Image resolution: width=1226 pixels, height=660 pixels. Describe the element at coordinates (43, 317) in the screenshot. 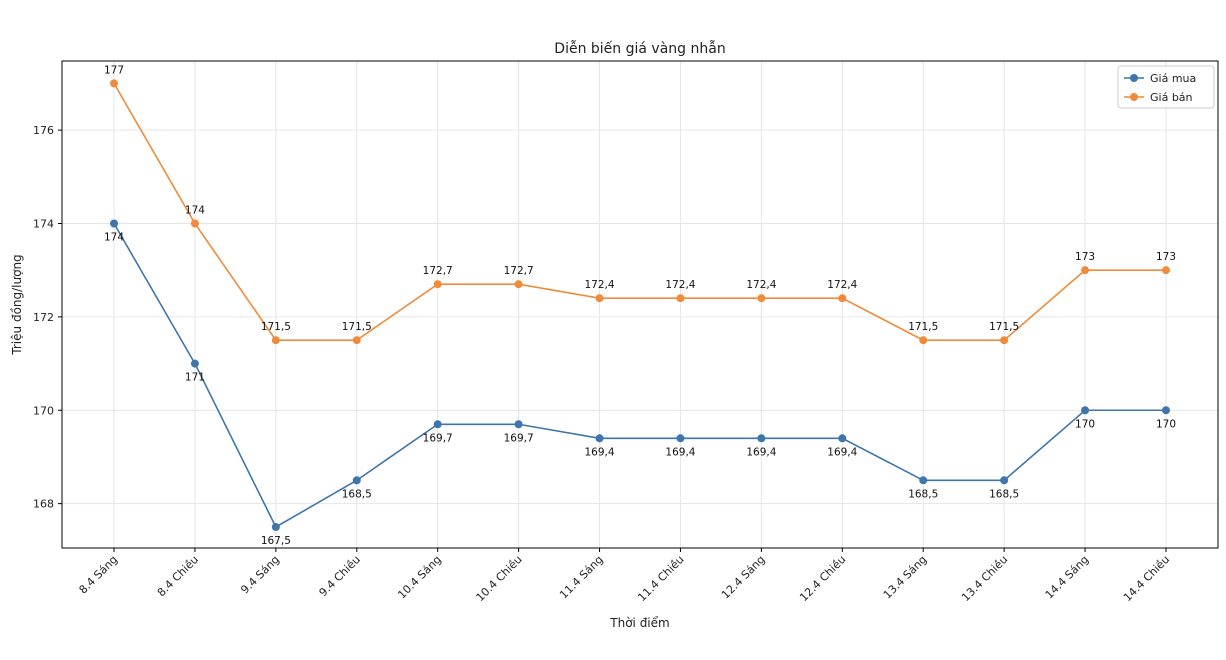

I see `y-tick-label: 172` at that location.